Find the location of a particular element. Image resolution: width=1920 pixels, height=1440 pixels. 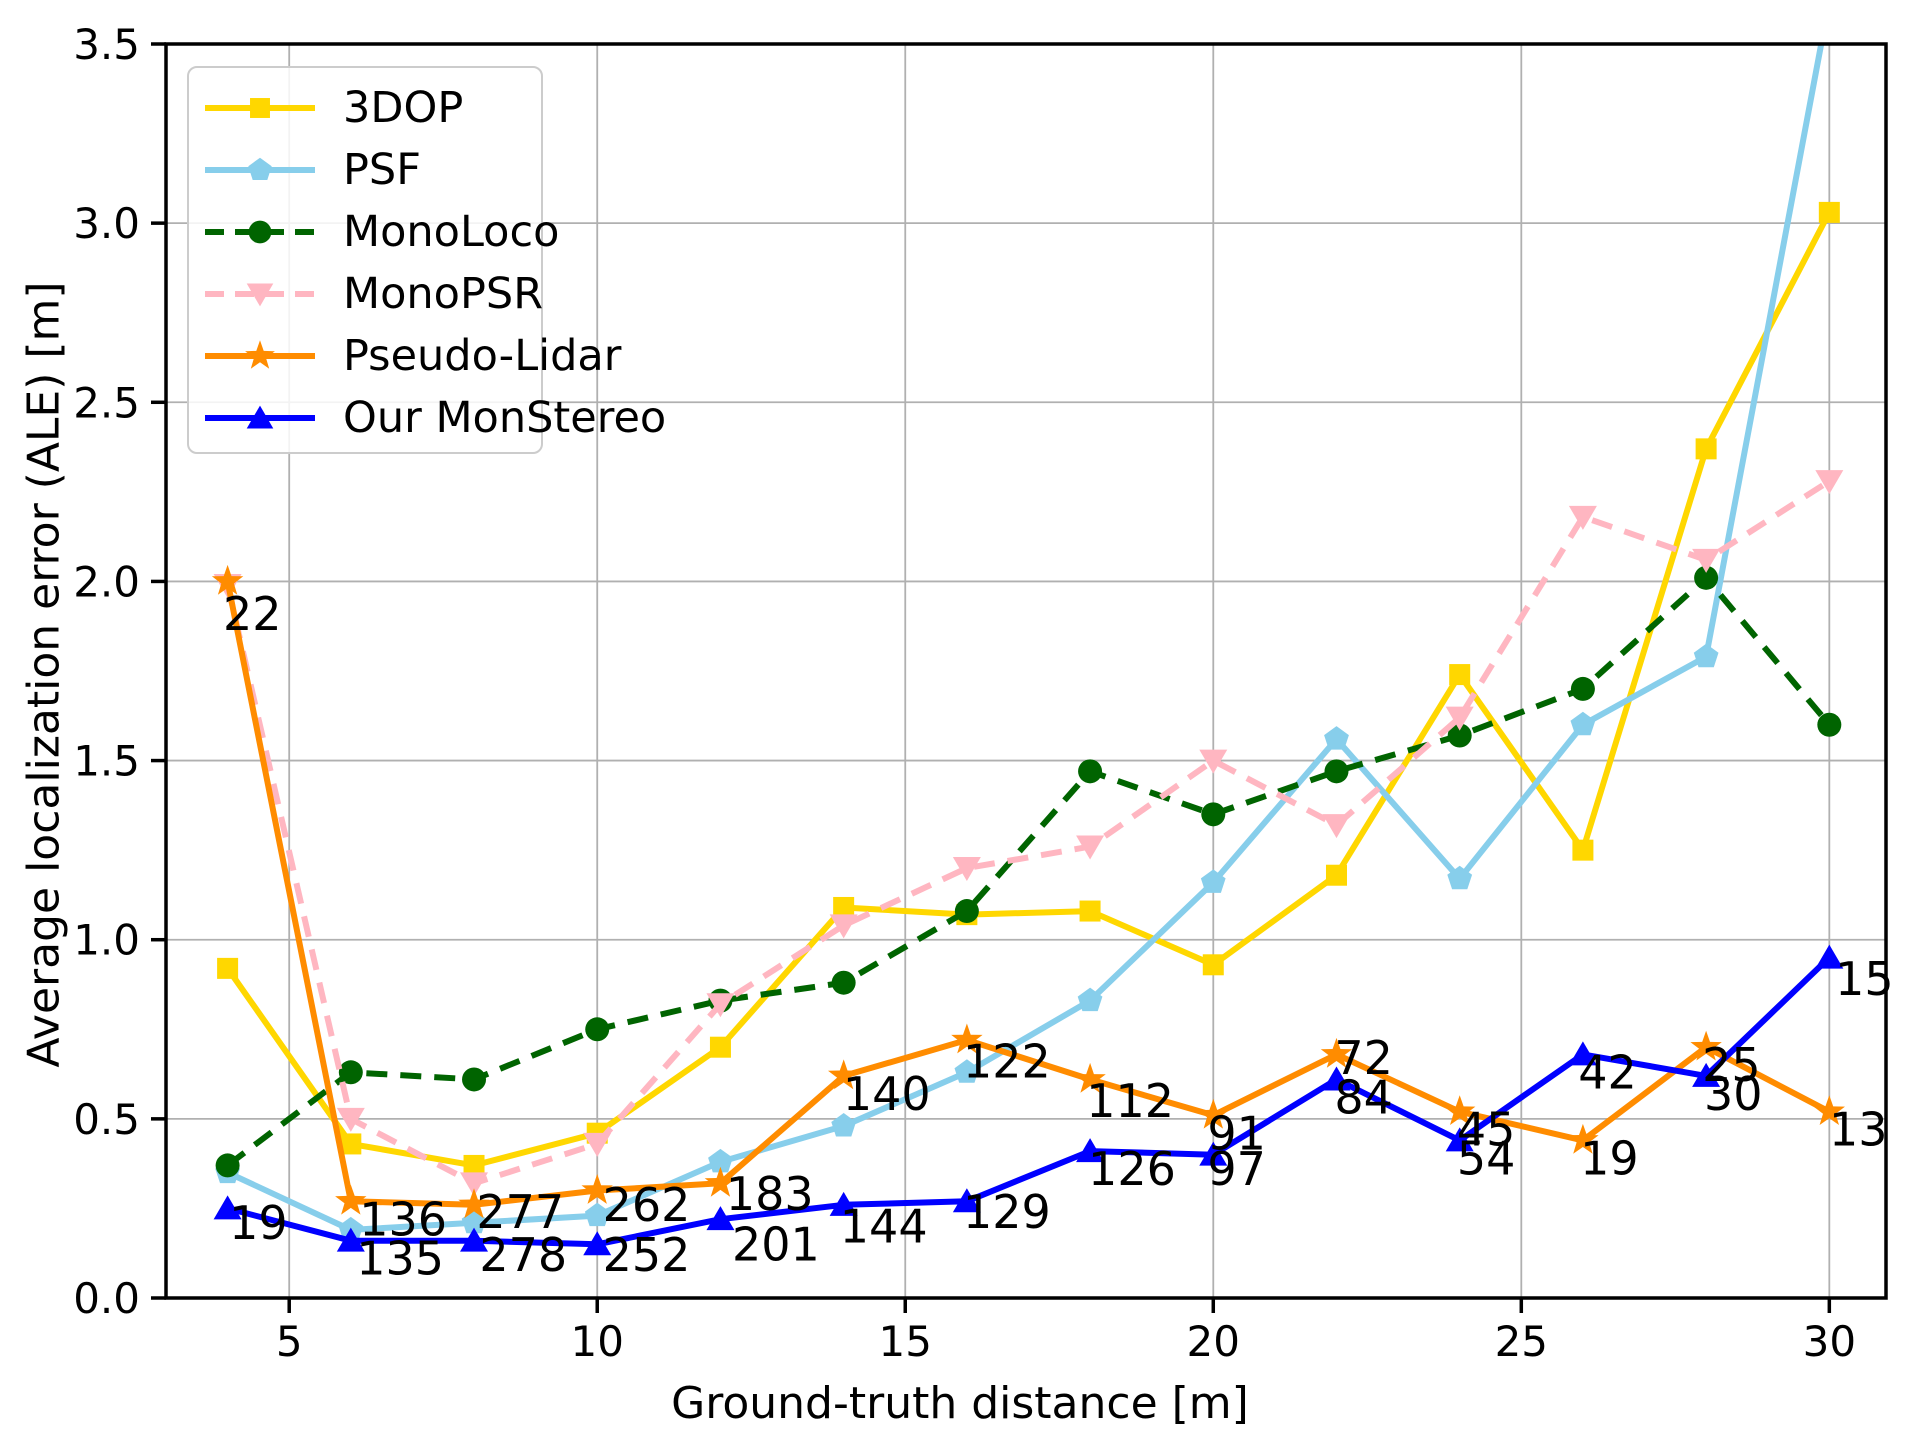

annotation-1-19: 19 is located at coordinates (258, 1223).